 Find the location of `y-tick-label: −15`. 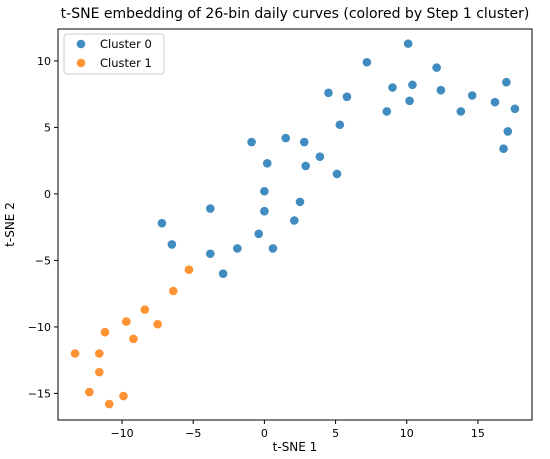

y-tick-label: −15 is located at coordinates (39, 393).